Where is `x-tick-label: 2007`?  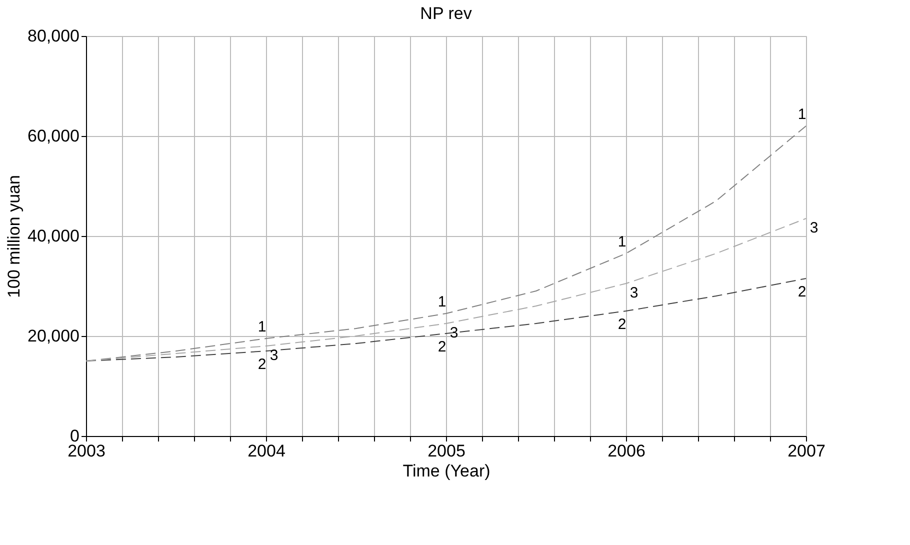
x-tick-label: 2007 is located at coordinates (807, 451).